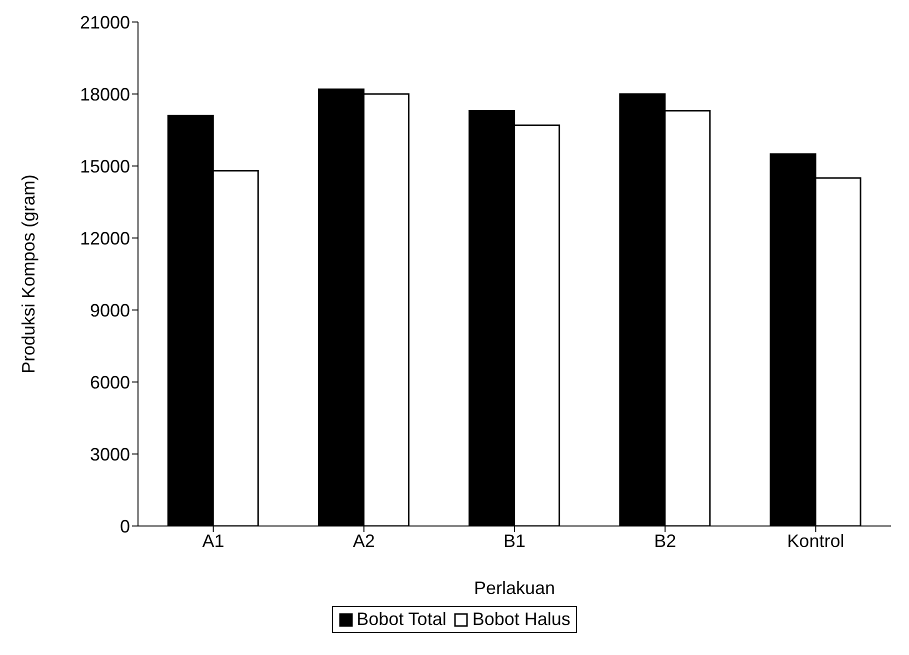 Image resolution: width=909 pixels, height=655 pixels. What do you see at coordinates (105, 166) in the screenshot?
I see `y-tick-label: 15000` at bounding box center [105, 166].